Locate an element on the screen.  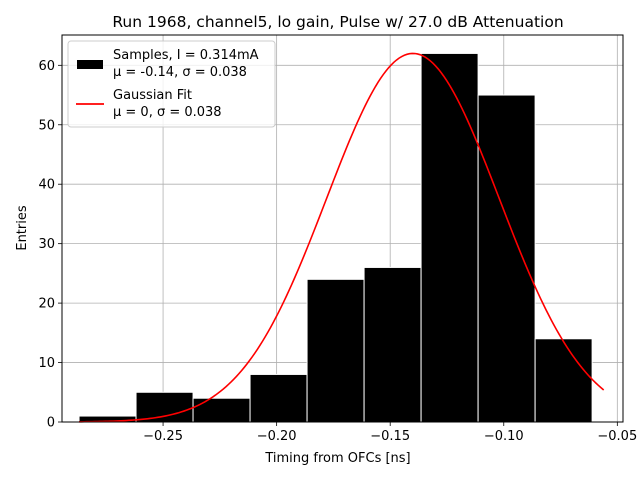
y-tick-label: 60 is located at coordinates (46, 66).